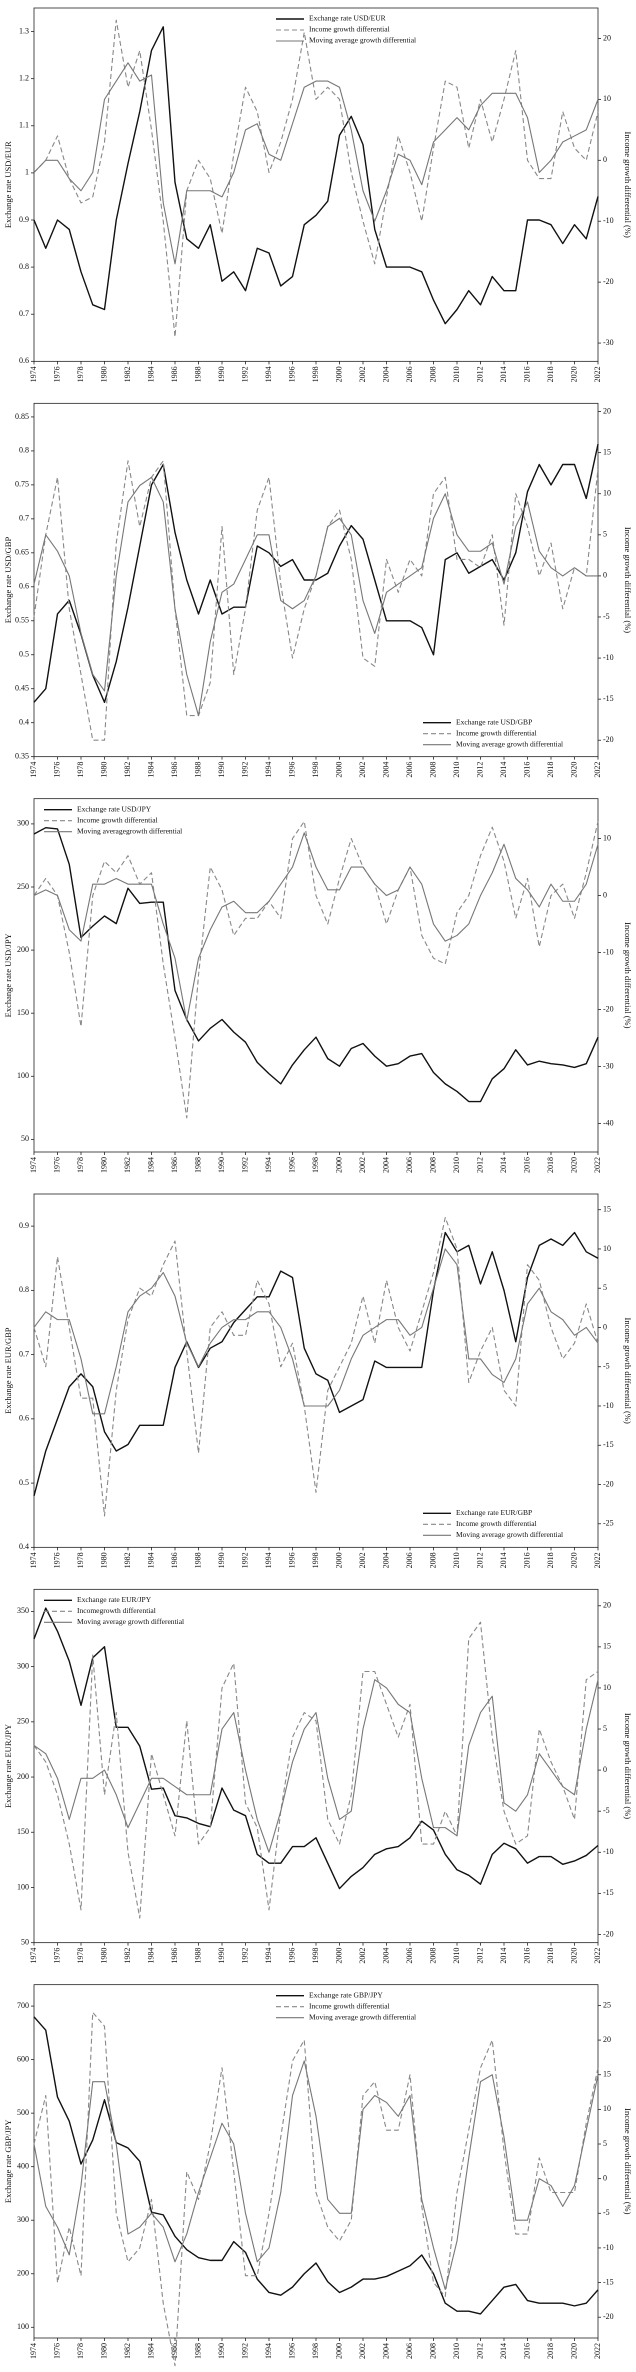 The image size is (636, 2372). What do you see at coordinates (607, 2004) in the screenshot?
I see `y2-tick-label: 25` at bounding box center [607, 2004].